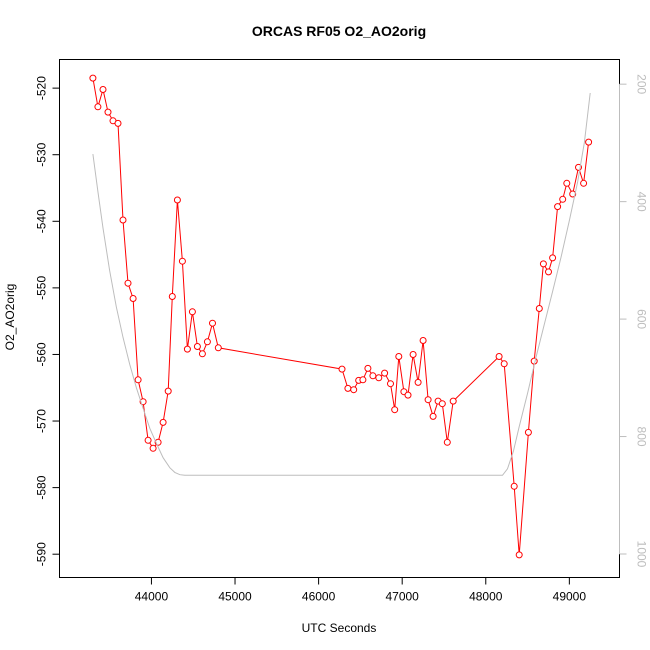 The width and height of the screenshot is (650, 650). Describe the element at coordinates (235, 597) in the screenshot. I see `x-tick-label: 45000` at that location.